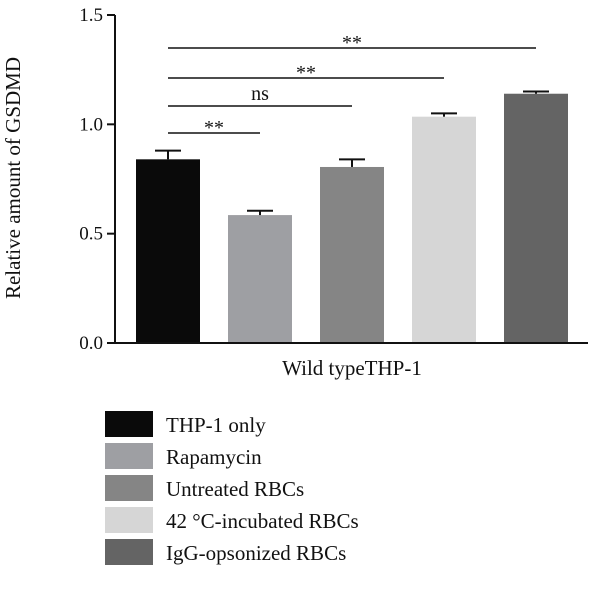 The height and width of the screenshot is (595, 600). What do you see at coordinates (262, 521) in the screenshot?
I see `legend-label: 42 °C-incubated RBCs` at bounding box center [262, 521].